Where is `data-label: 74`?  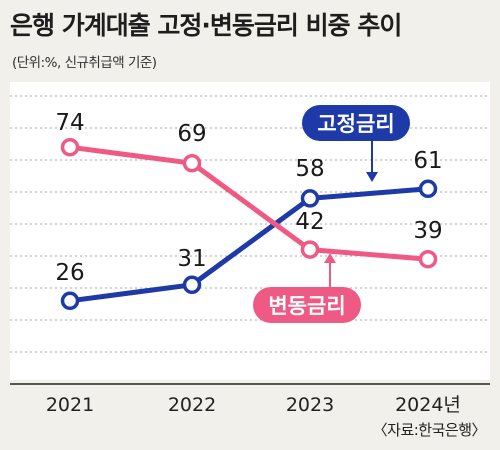 data-label: 74 is located at coordinates (69, 123).